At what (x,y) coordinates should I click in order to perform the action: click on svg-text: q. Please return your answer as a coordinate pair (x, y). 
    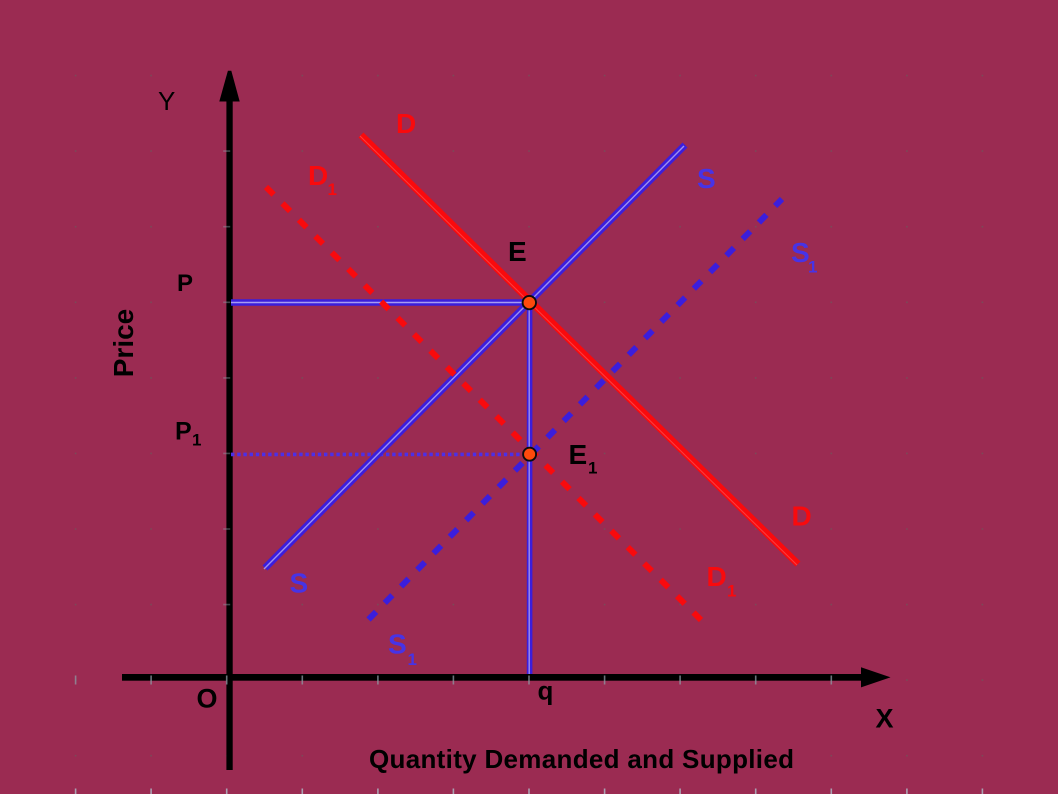
    Looking at the image, I should click on (546, 691).